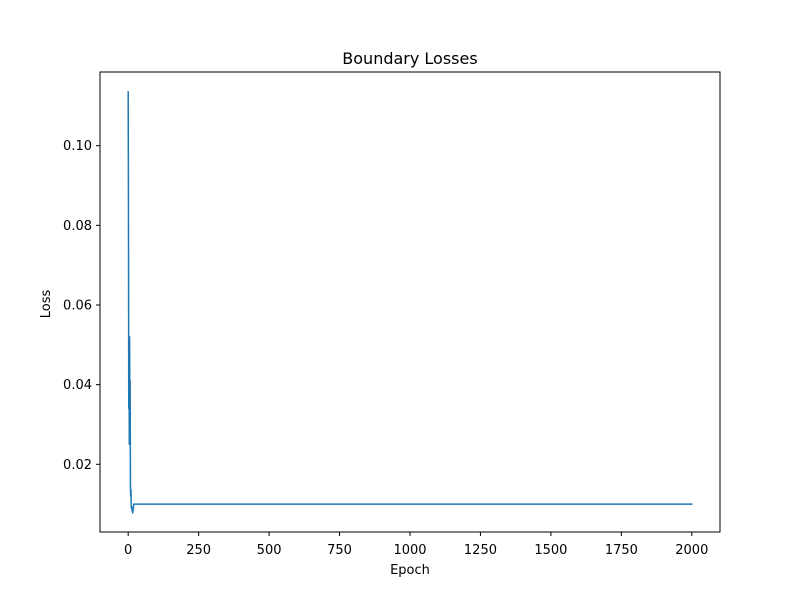 The image size is (800, 605). What do you see at coordinates (77, 146) in the screenshot?
I see `y-tick-label: 0.10` at bounding box center [77, 146].